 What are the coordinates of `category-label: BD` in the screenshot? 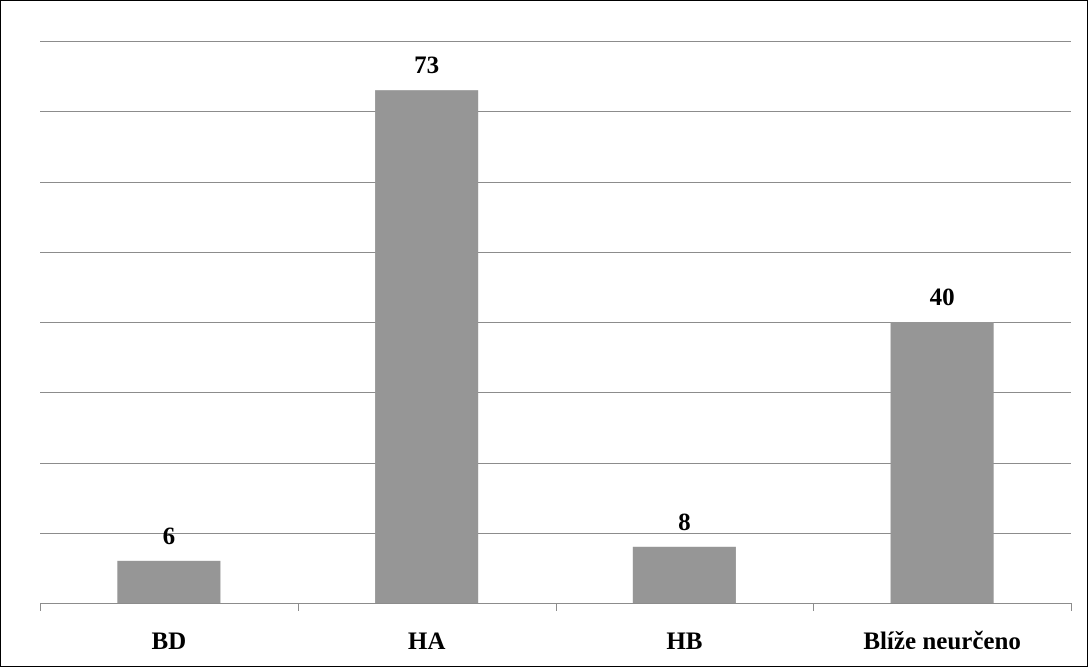 It's located at (169, 641).